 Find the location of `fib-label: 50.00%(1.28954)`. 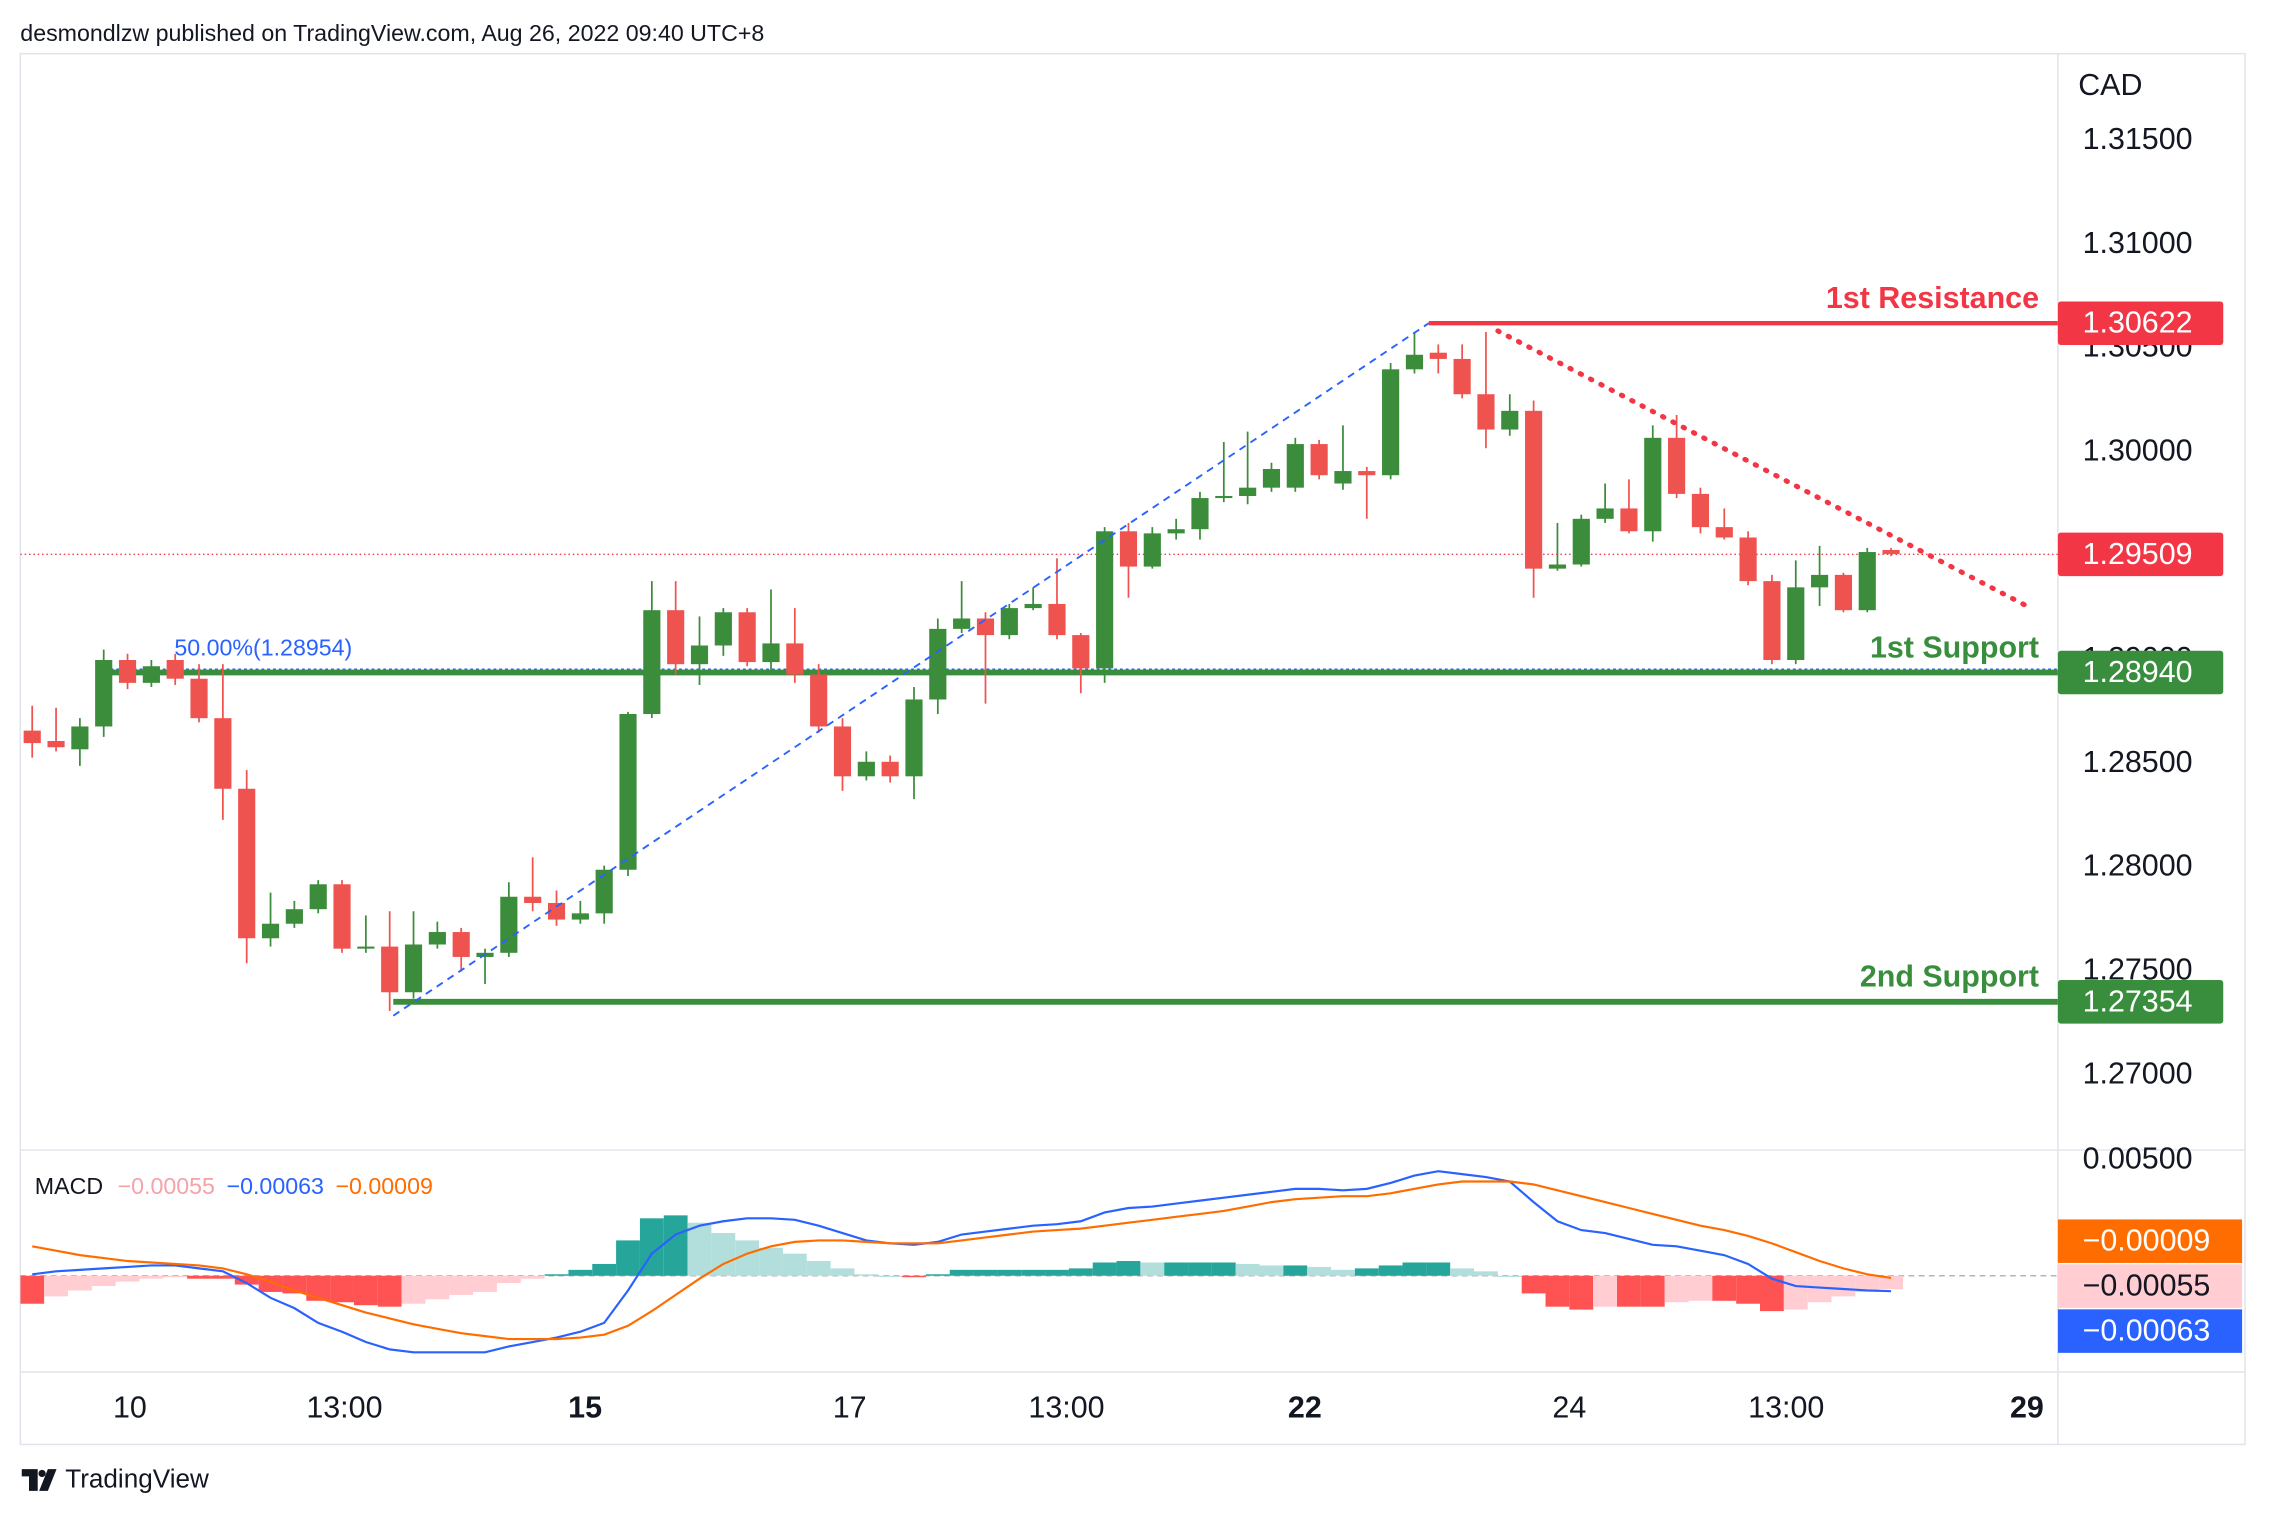

fib-label: 50.00%(1.28954) is located at coordinates (263, 647).